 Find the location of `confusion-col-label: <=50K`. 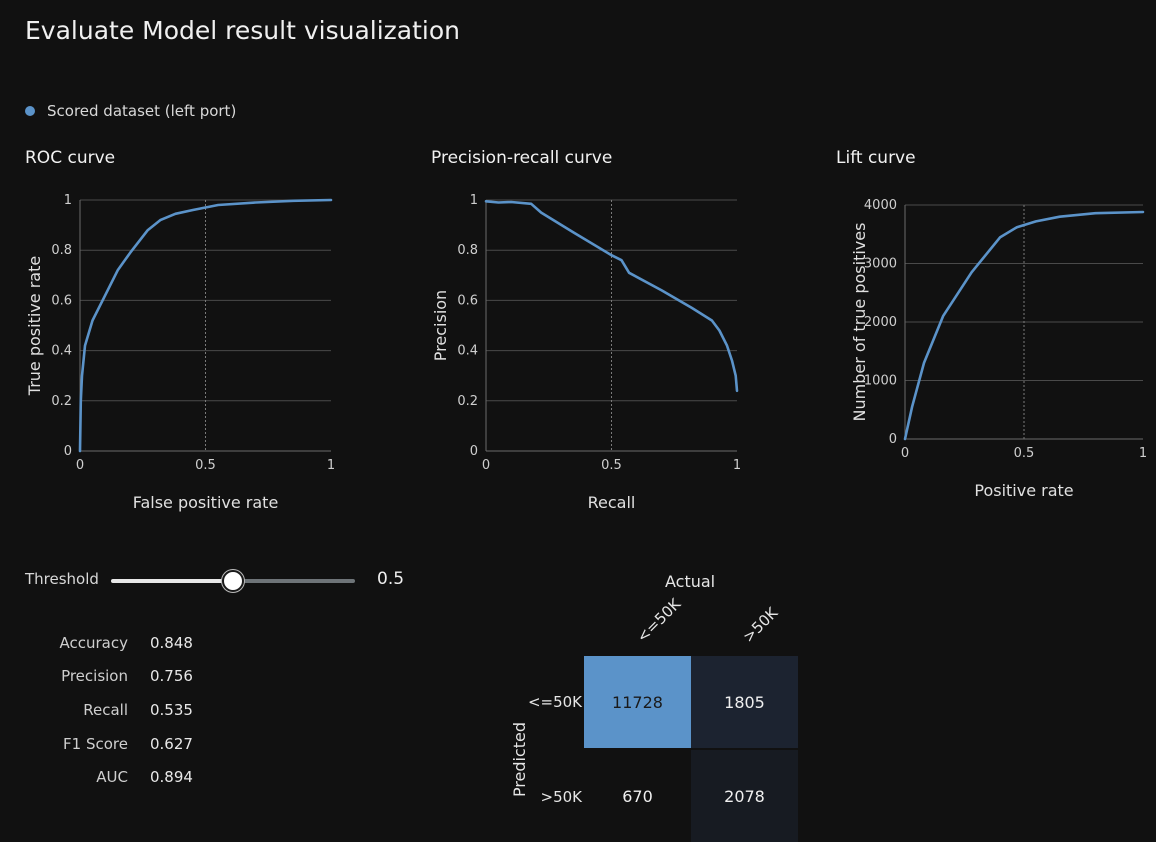

confusion-col-label: <=50K is located at coordinates (659, 620).